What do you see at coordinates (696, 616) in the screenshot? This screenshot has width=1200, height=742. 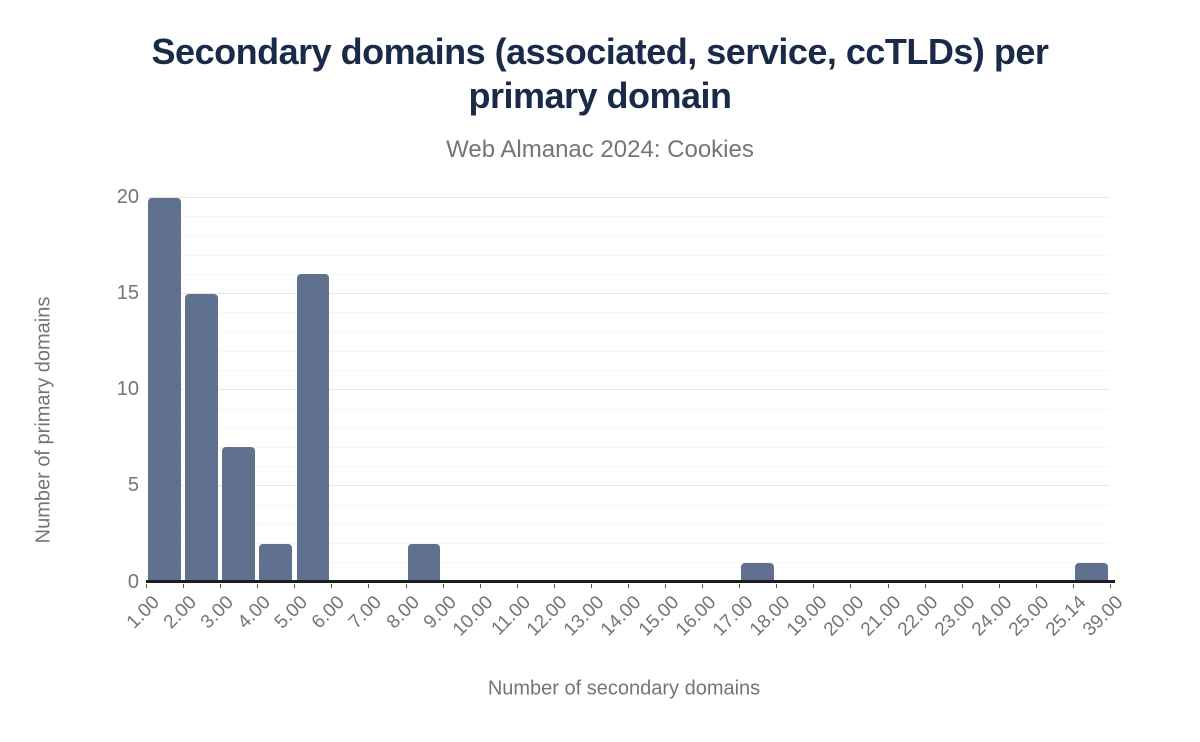 I see `x-tick-label: 16.00` at bounding box center [696, 616].